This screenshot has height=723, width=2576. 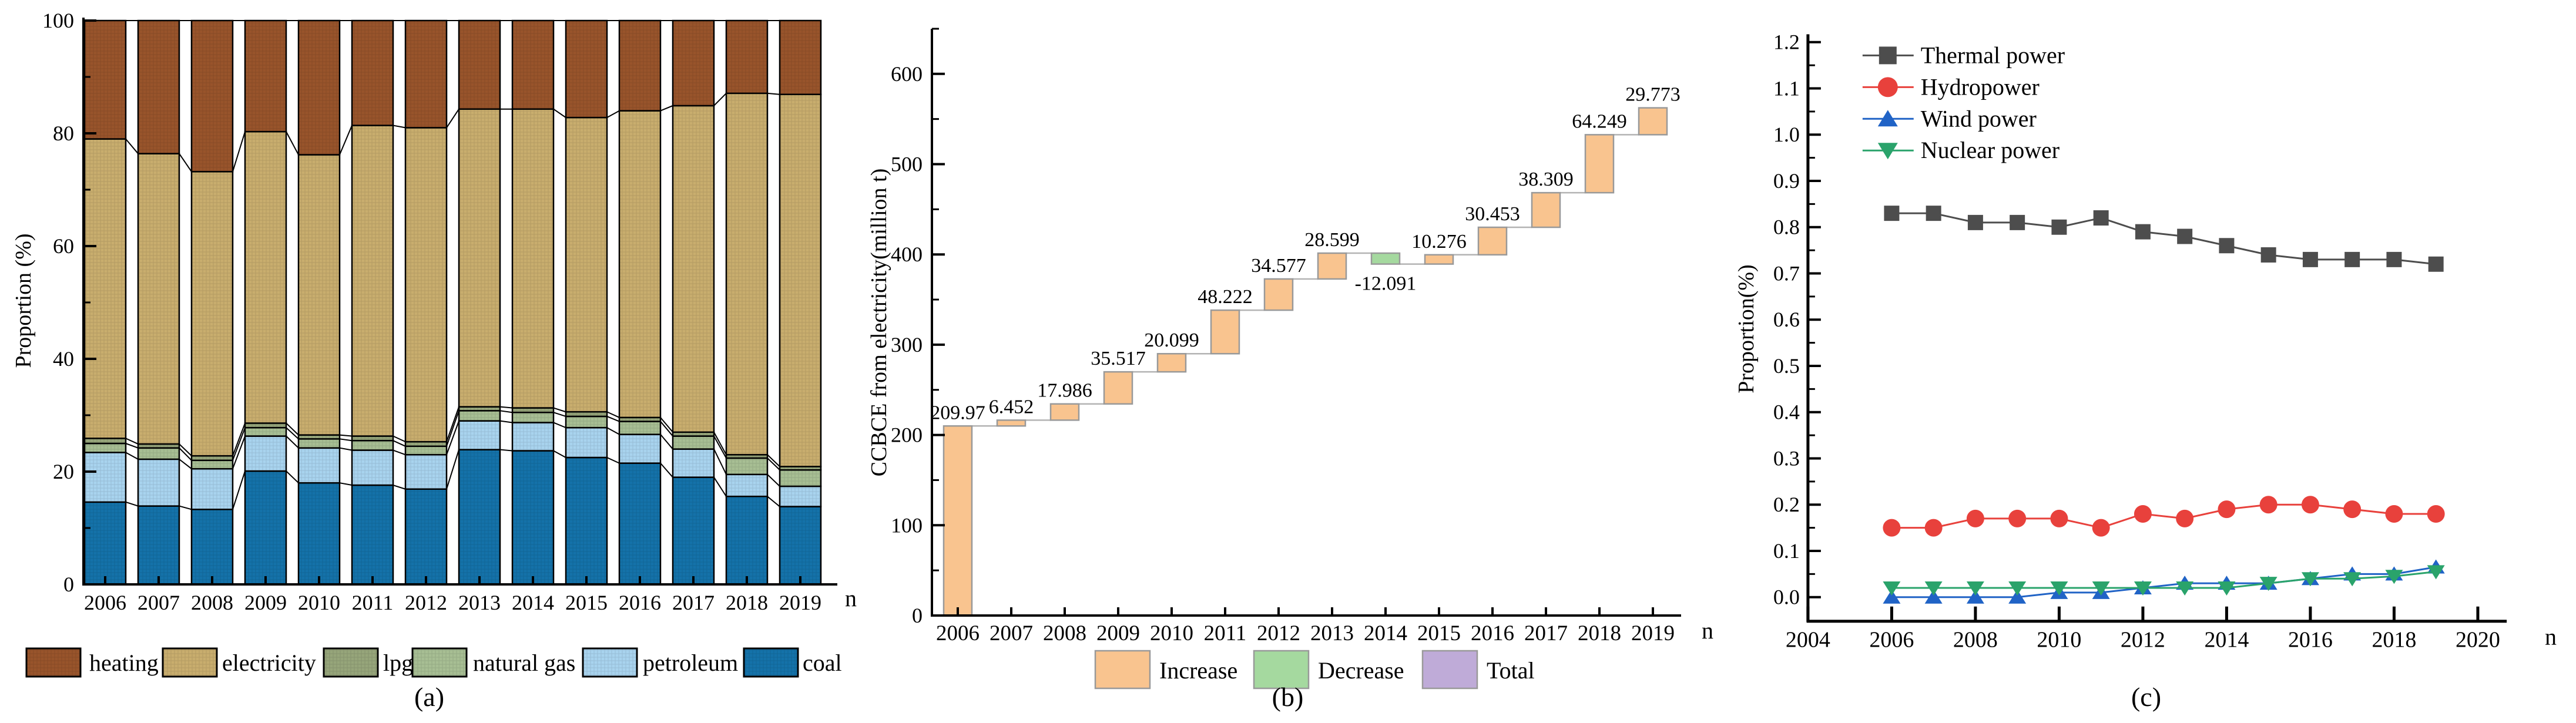 What do you see at coordinates (69, 584) in the screenshot?
I see `y-tick-label: 0` at bounding box center [69, 584].